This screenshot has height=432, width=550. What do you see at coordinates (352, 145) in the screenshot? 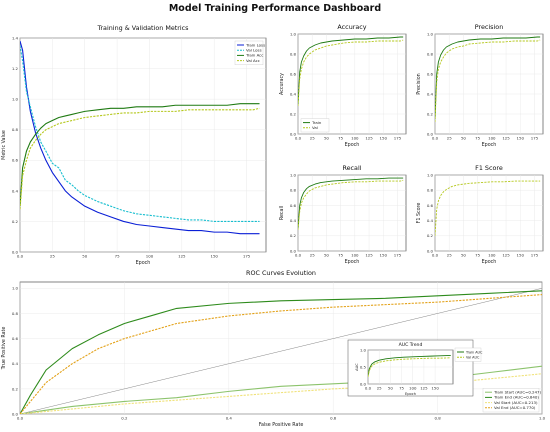
I see `accuracy-xlabel: Epoch` at bounding box center [352, 145].